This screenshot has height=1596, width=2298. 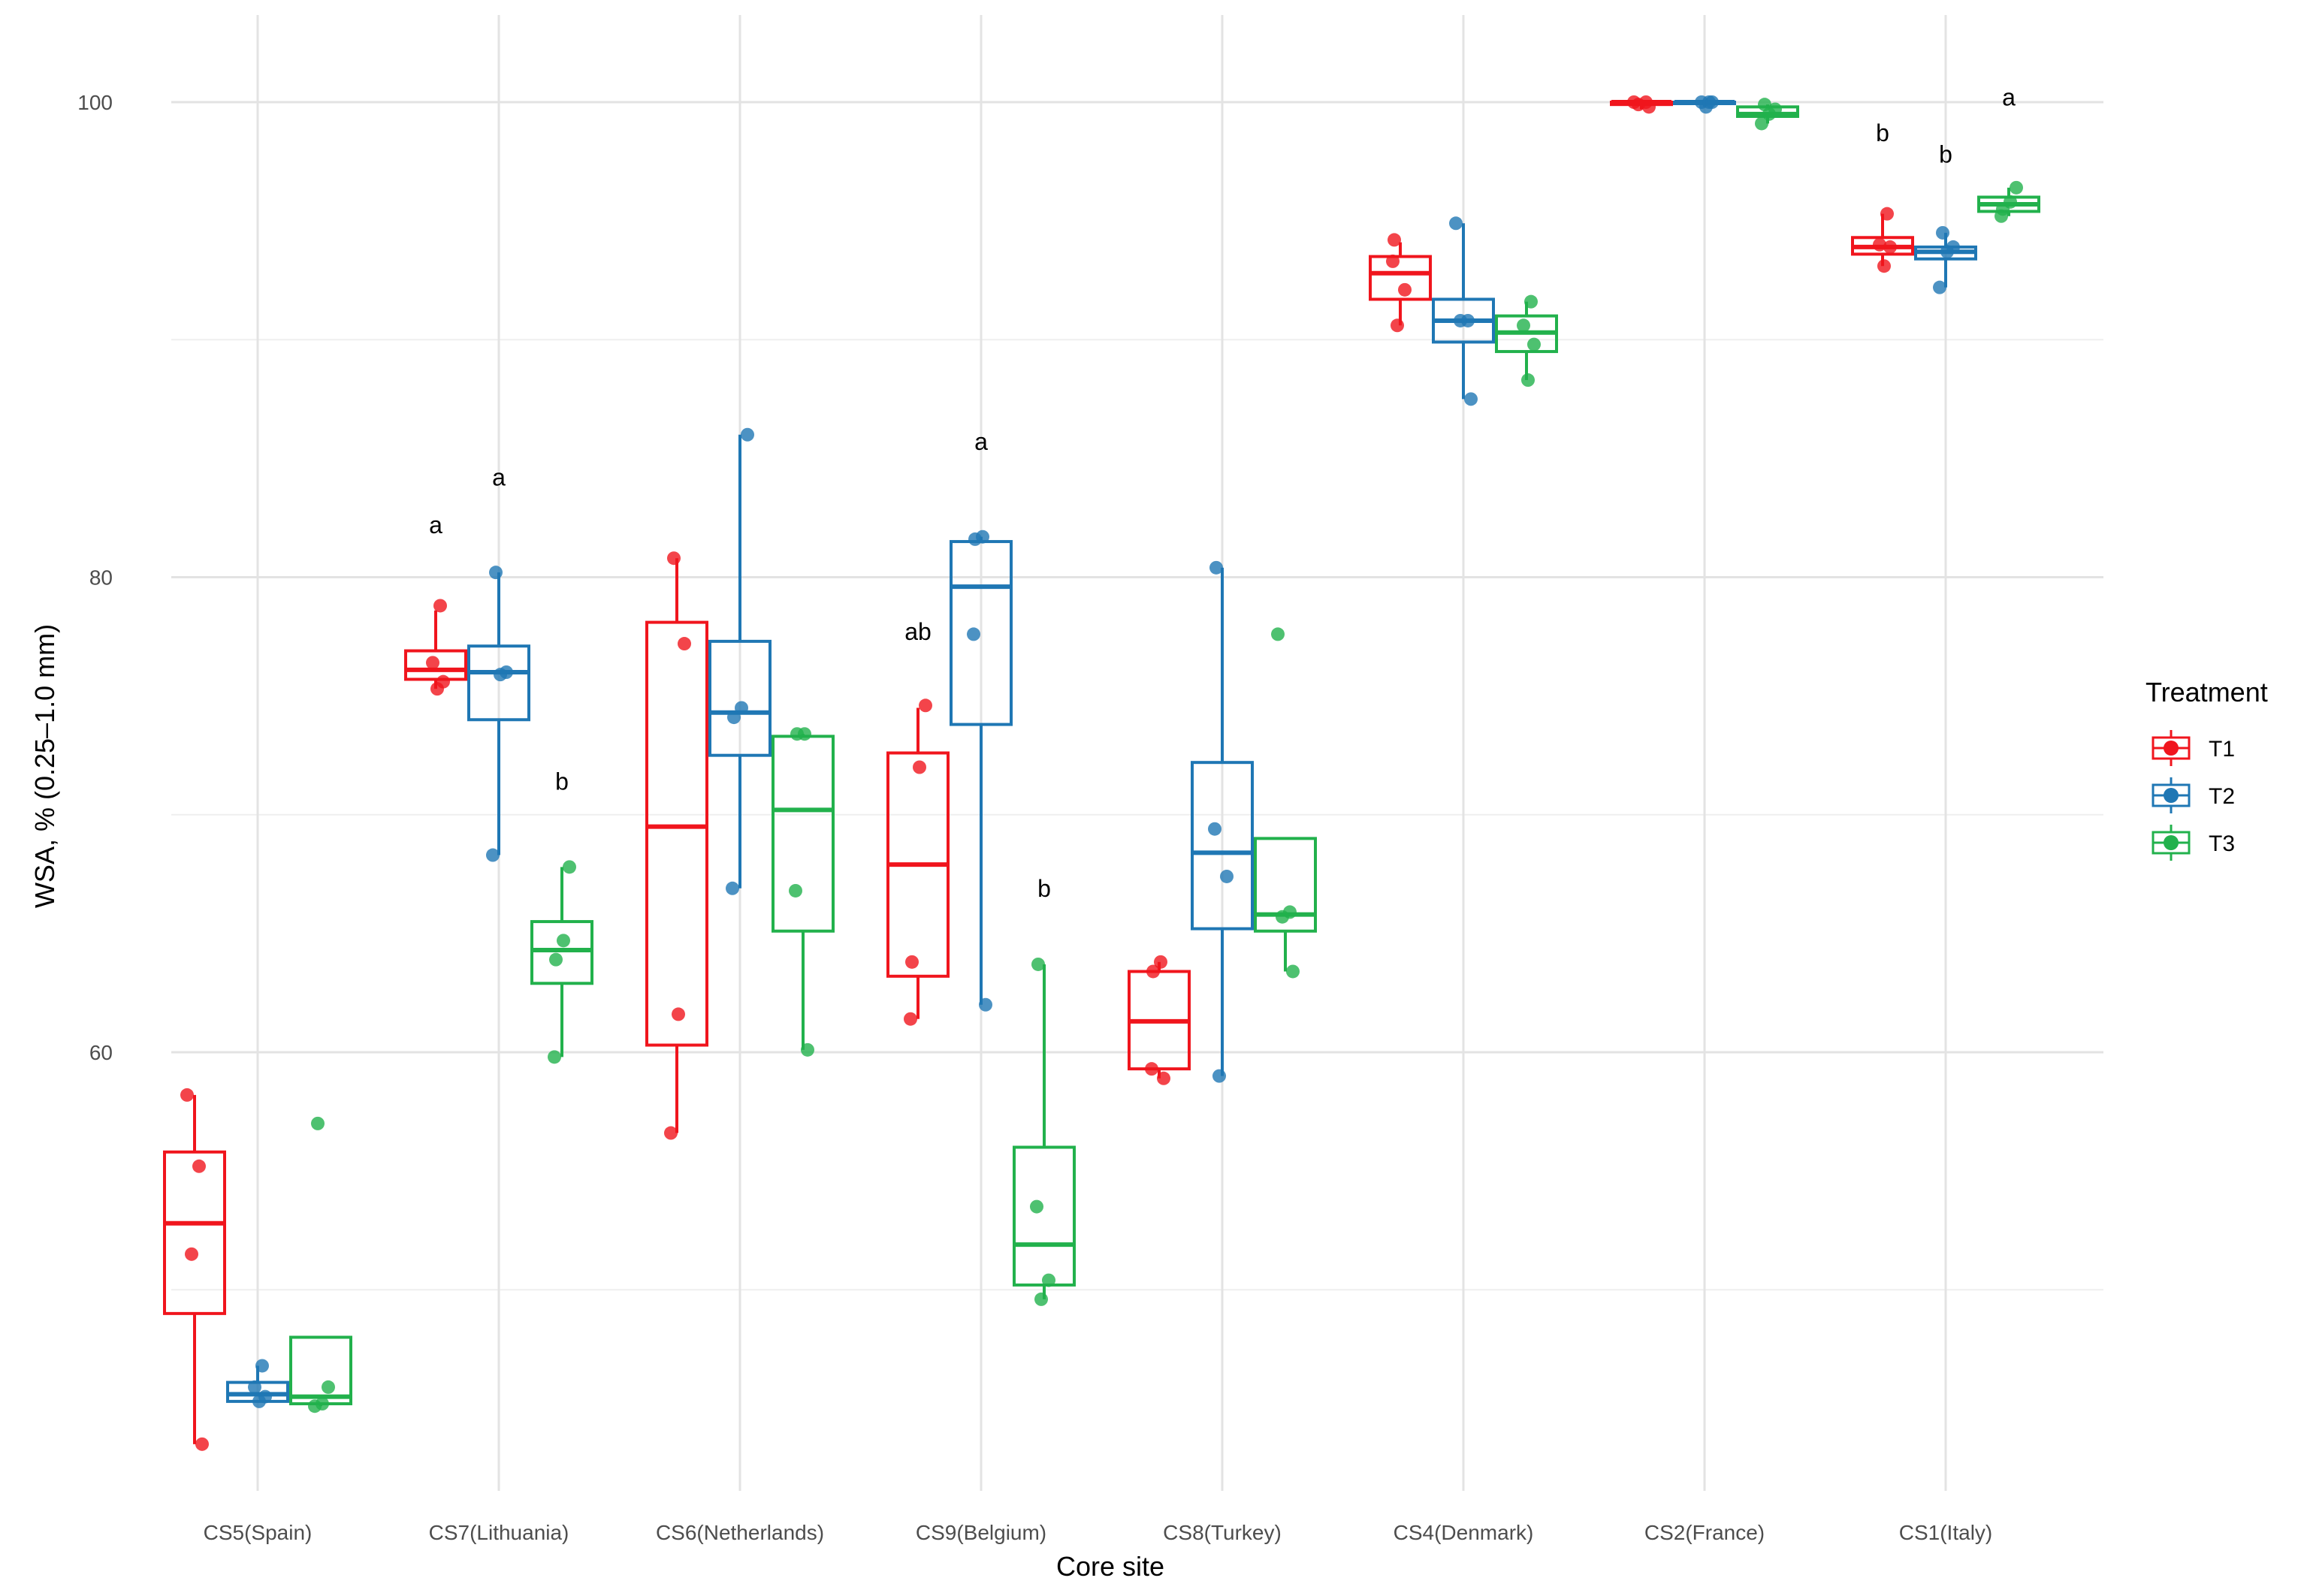 What do you see at coordinates (258, 1532) in the screenshot?
I see `x-tick-label: CS5(Spain)` at bounding box center [258, 1532].